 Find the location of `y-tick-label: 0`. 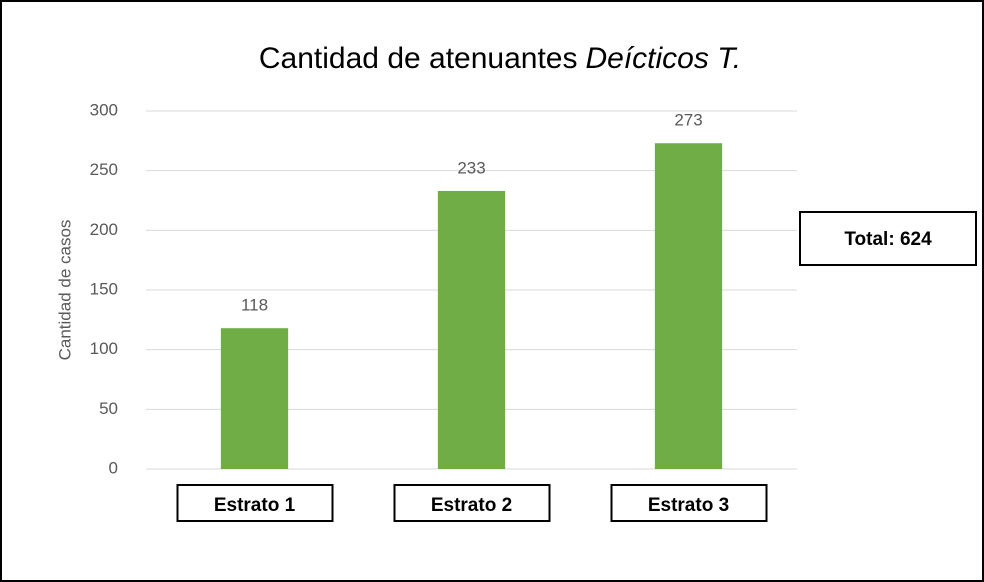

y-tick-label: 0 is located at coordinates (113, 467).